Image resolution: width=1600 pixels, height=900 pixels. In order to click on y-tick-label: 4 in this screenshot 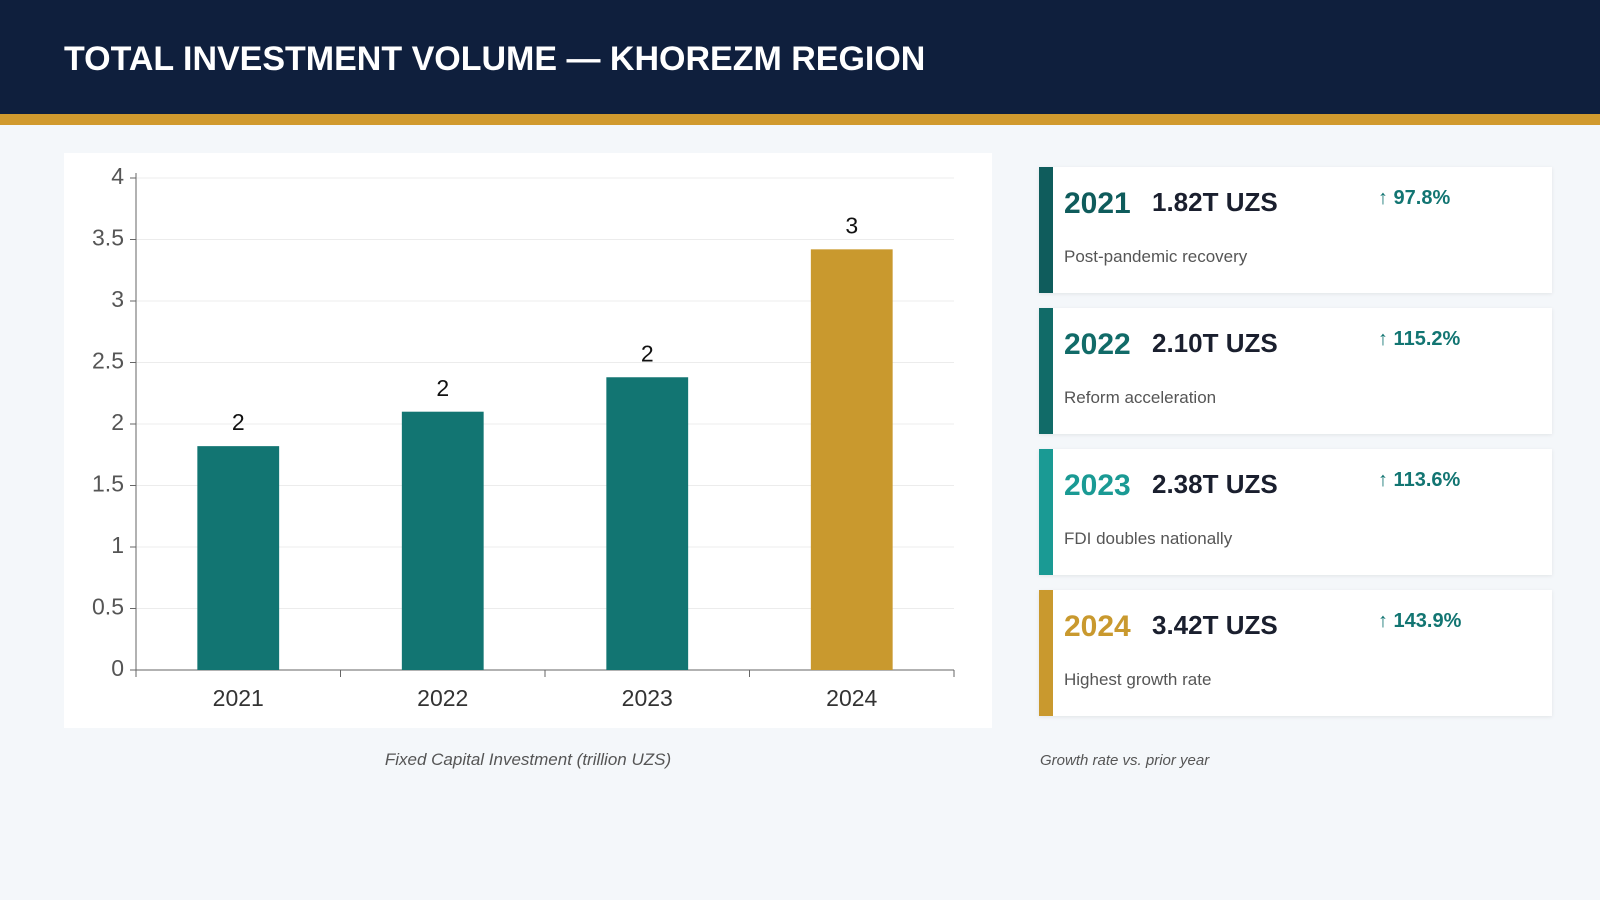, I will do `click(117, 176)`.